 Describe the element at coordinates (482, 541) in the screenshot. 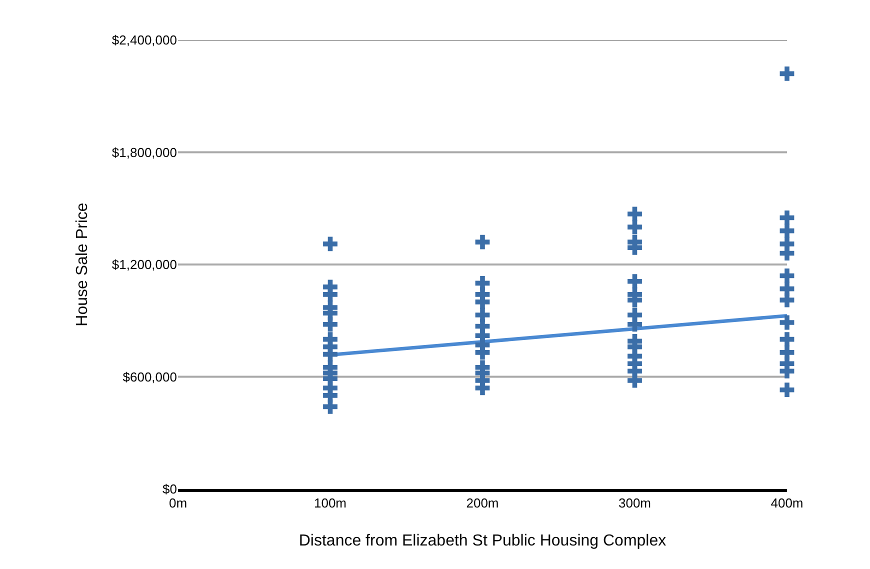

I see `x-axis-title: Distance from Elizabeth St Public Housing Complex` at that location.